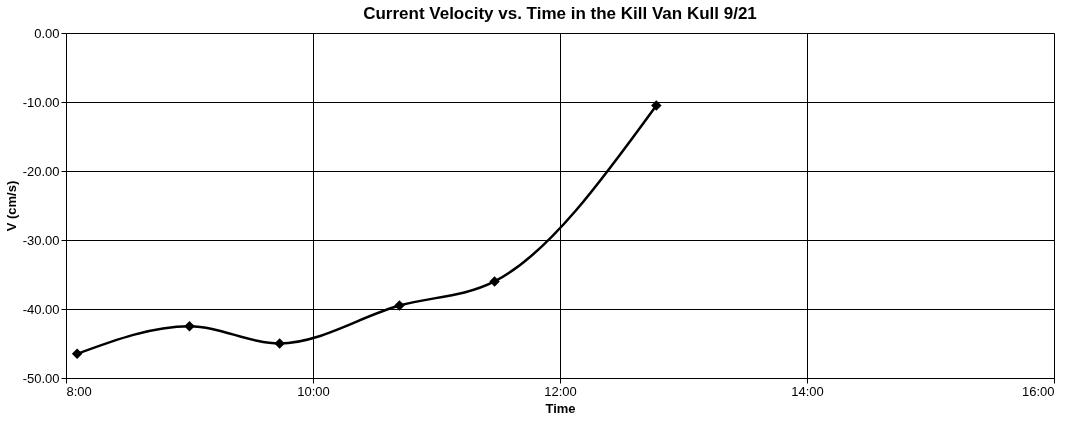 The width and height of the screenshot is (1082, 442). Describe the element at coordinates (1038, 391) in the screenshot. I see `x-tick-label: 16:00` at that location.